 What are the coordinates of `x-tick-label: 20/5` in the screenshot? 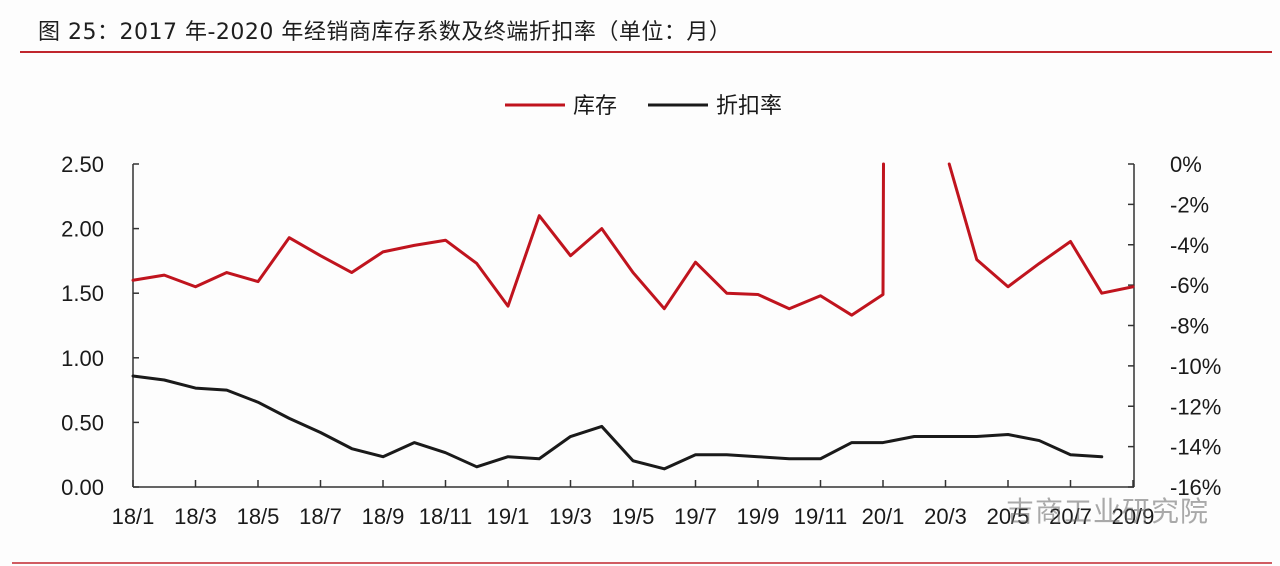 It's located at (1008, 516).